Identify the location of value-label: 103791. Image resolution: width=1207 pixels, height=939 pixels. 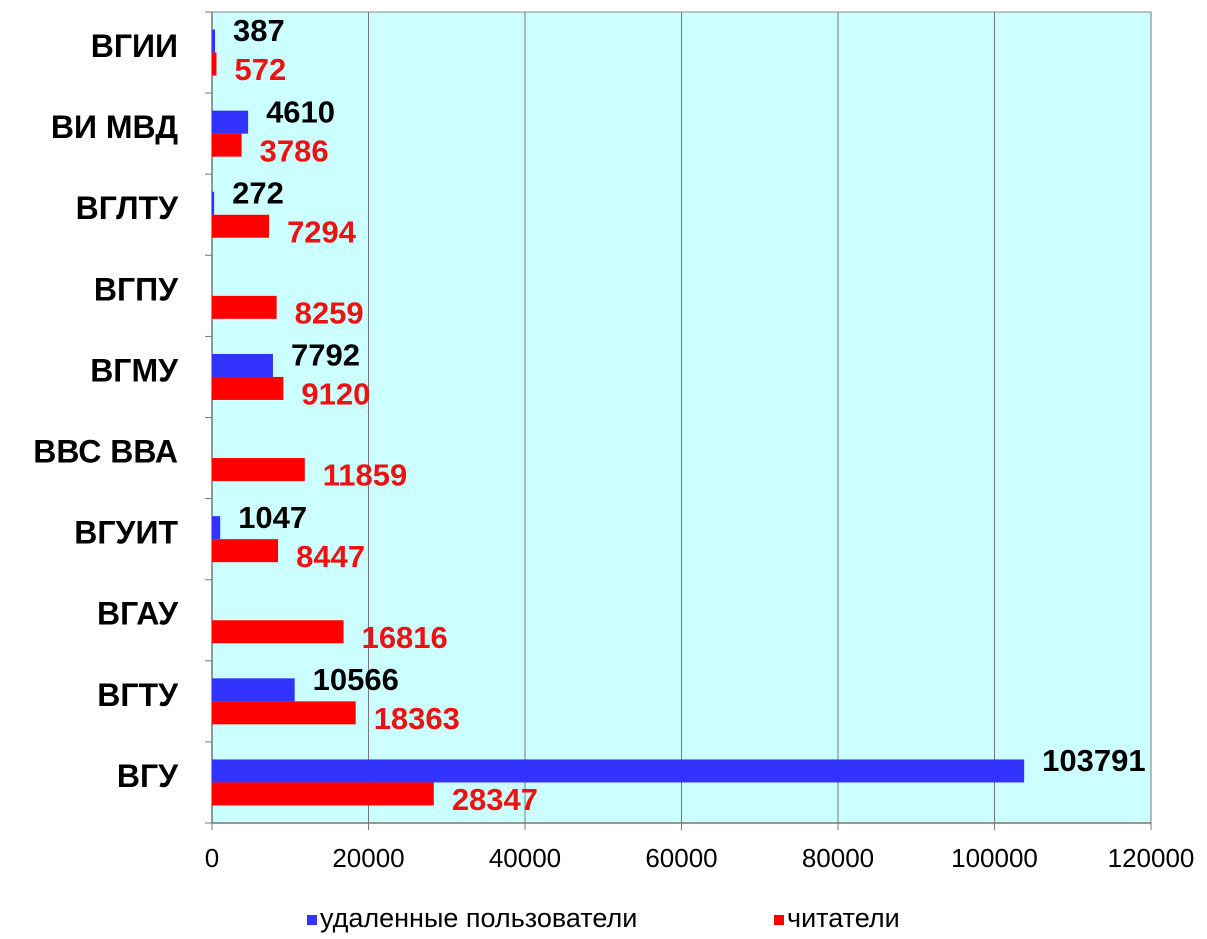
(1093, 760).